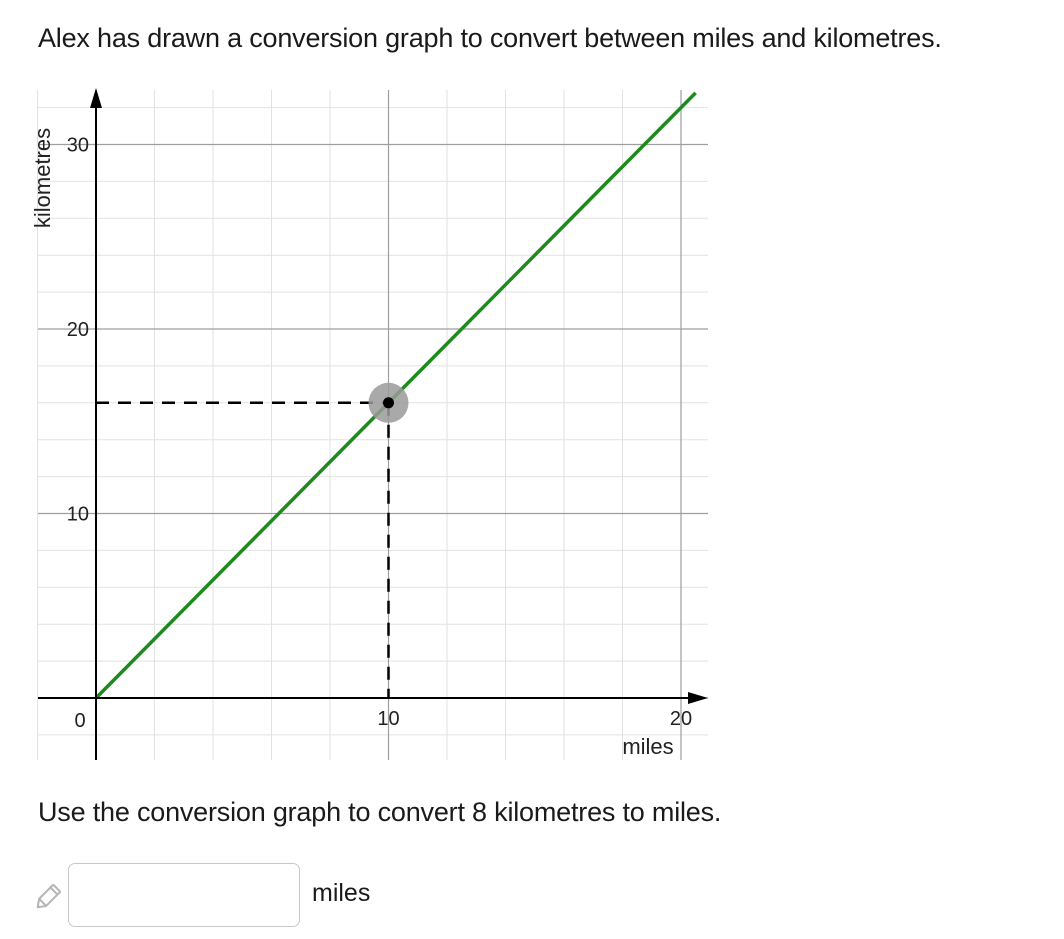 Image resolution: width=1064 pixels, height=939 pixels. What do you see at coordinates (681, 719) in the screenshot?
I see `x-tick-label: 20` at bounding box center [681, 719].